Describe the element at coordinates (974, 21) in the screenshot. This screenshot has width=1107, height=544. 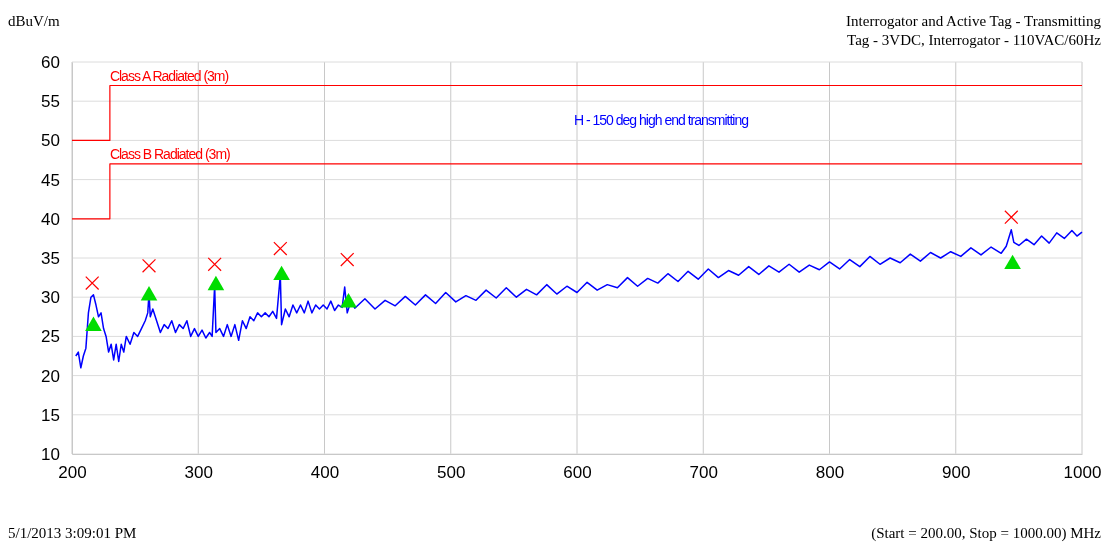
I see `chart-title: Interrogator and Active Tag - Transmitting` at that location.